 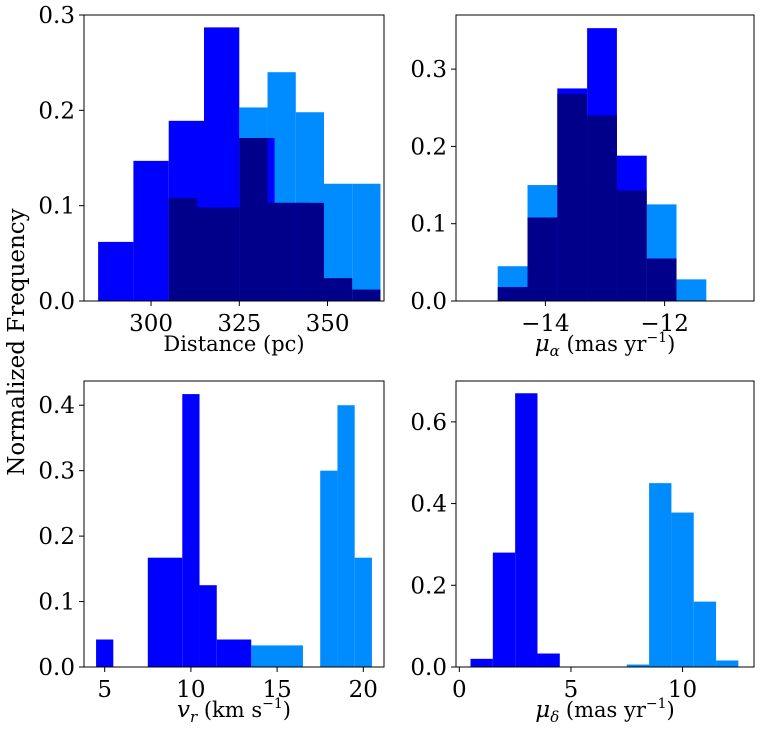 I want to click on x-axis-label: vr (km s−1), so click(x=234, y=711).